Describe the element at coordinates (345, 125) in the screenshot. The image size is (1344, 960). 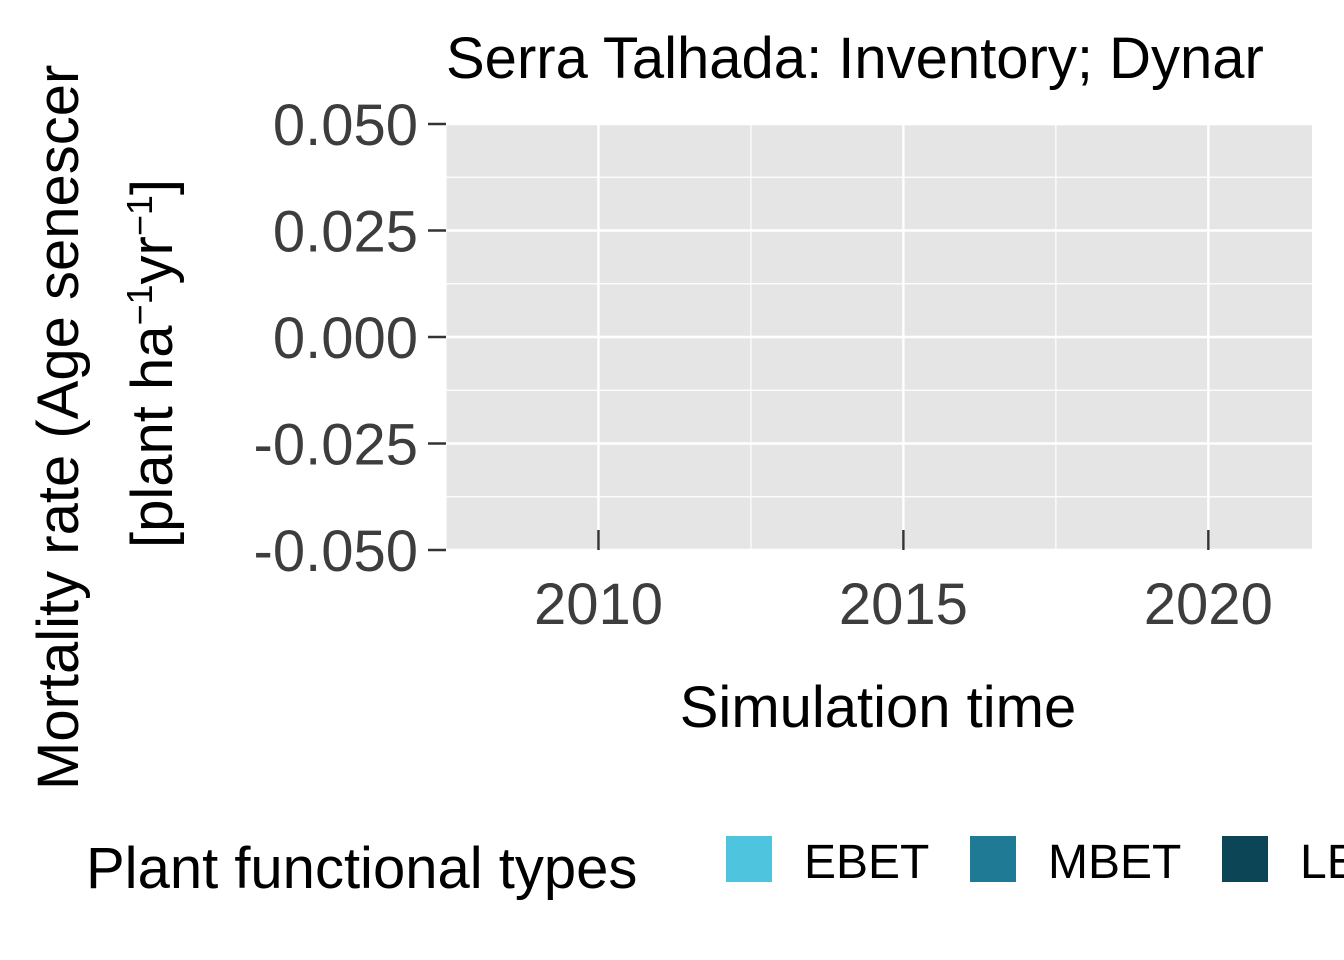
I see `y-tick-label: 0.050` at that location.